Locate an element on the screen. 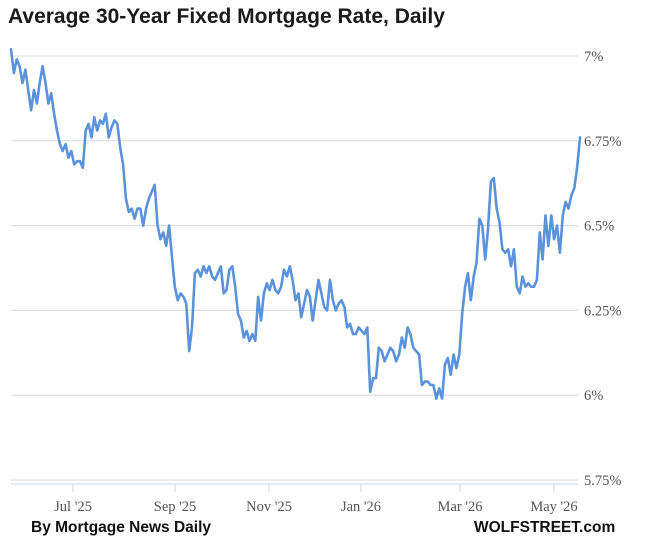  y-tick-label: 6.5% is located at coordinates (599, 227).